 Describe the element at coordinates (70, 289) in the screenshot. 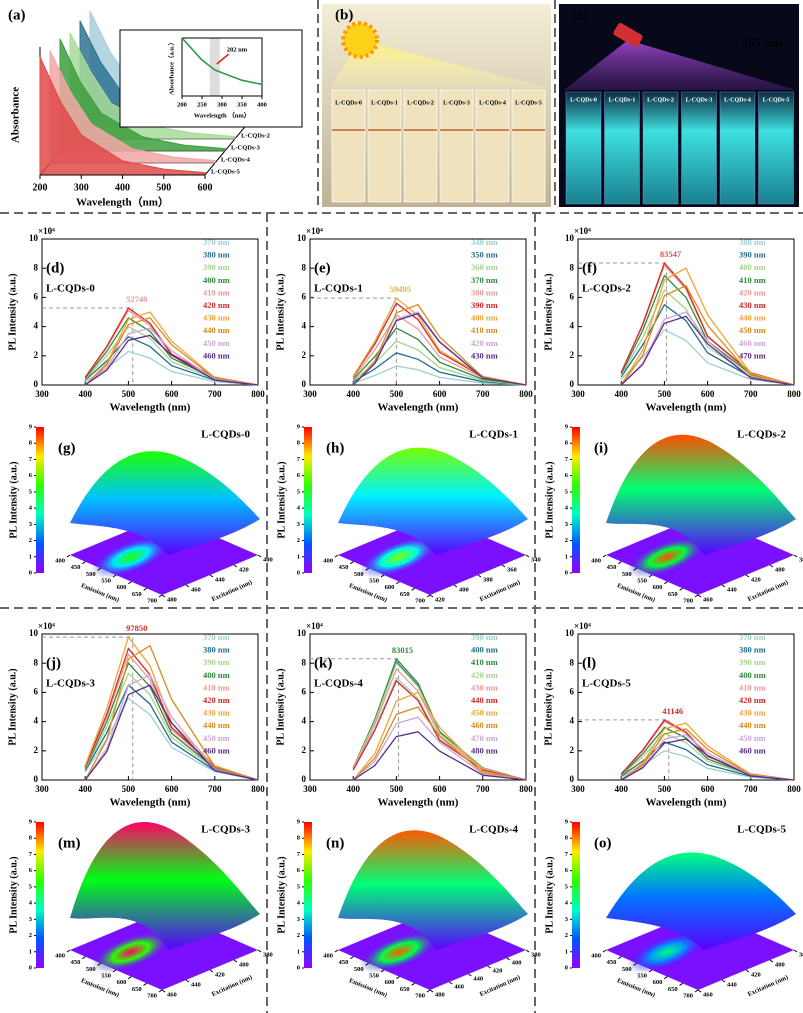

I see `sample-label: L-CQDs-0` at that location.